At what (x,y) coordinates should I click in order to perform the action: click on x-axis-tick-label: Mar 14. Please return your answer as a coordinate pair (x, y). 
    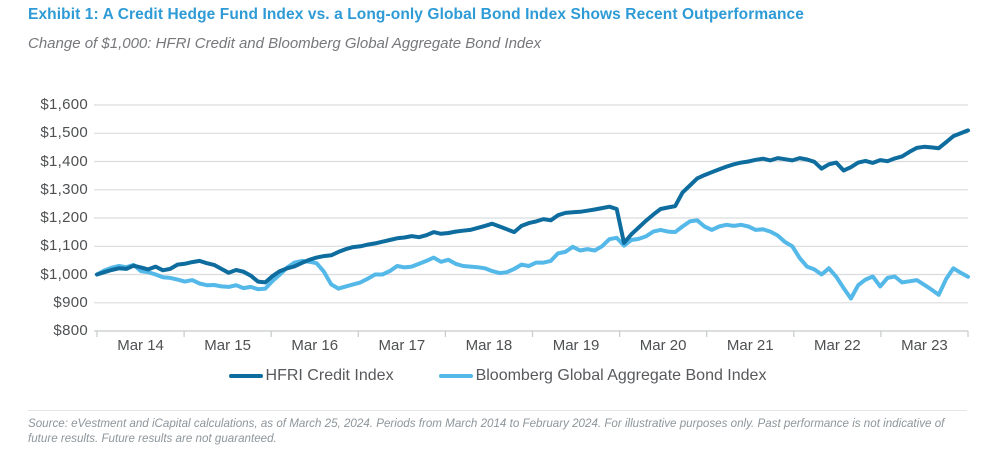
    Looking at the image, I should click on (140, 345).